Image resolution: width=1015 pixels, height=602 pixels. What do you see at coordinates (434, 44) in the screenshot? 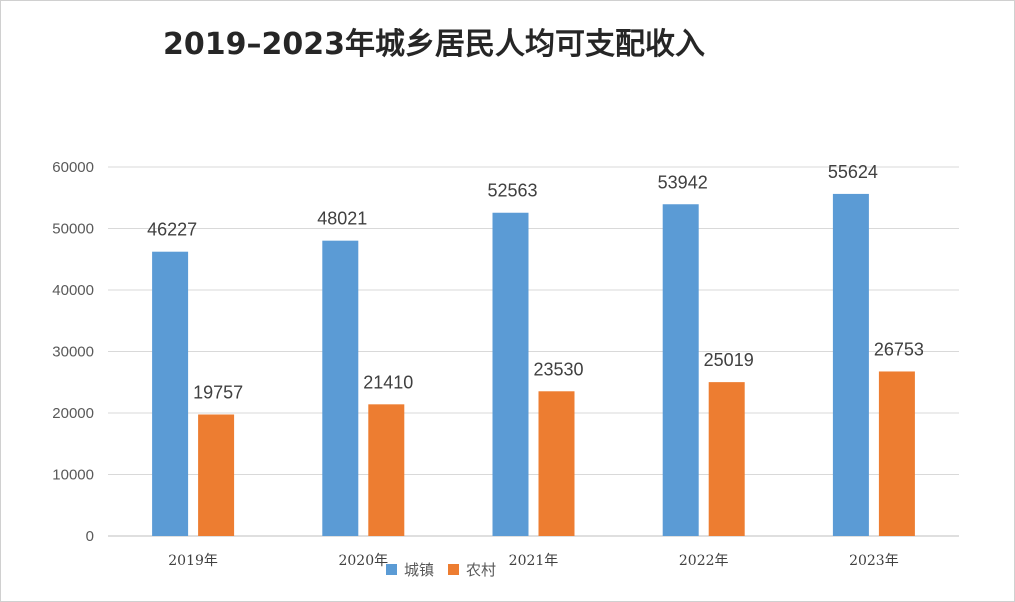
I see `chart-title: 2019–2023年城乡居民人均可支配收入` at bounding box center [434, 44].